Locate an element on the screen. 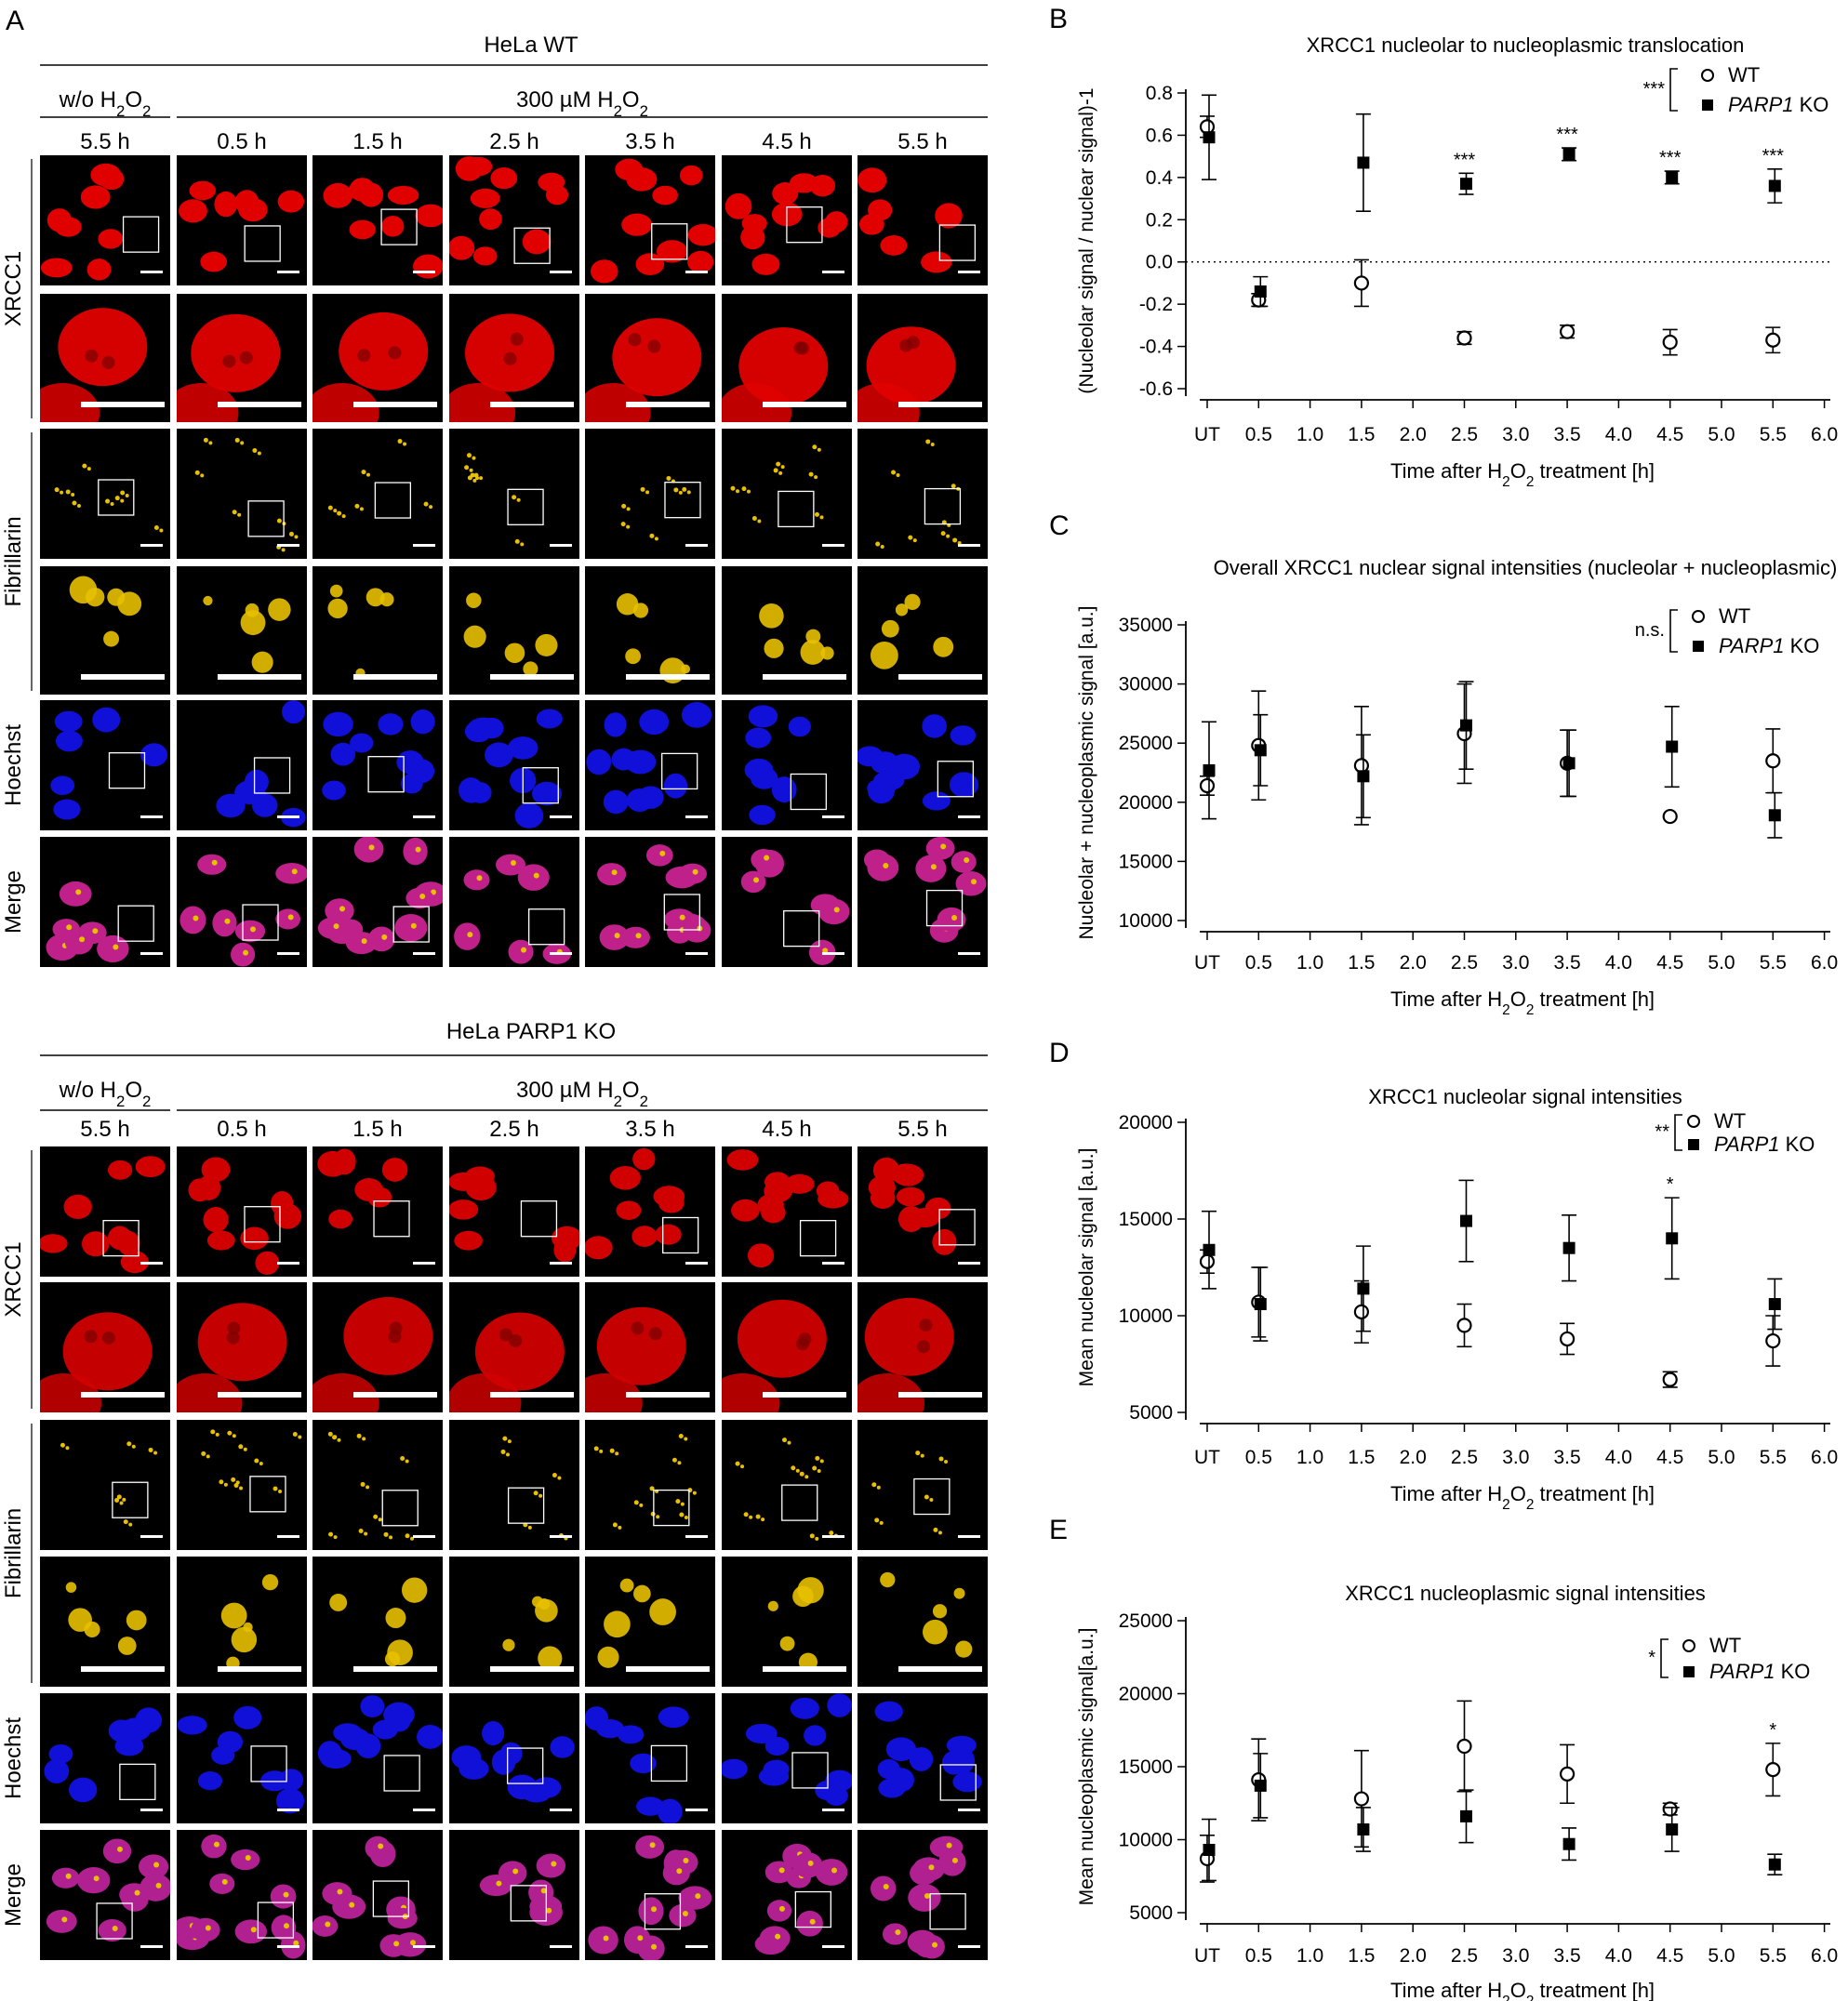 The height and width of the screenshot is (2001, 1848). micrograph-background is located at coordinates (787, 494).